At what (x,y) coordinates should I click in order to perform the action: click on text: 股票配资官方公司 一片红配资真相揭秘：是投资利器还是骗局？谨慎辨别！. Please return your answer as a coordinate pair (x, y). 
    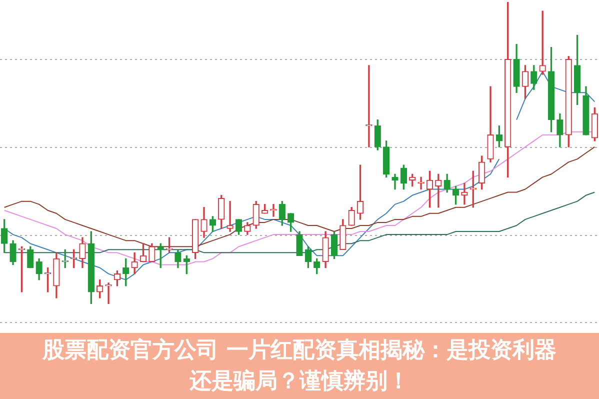
    Looking at the image, I should click on (299, 366).